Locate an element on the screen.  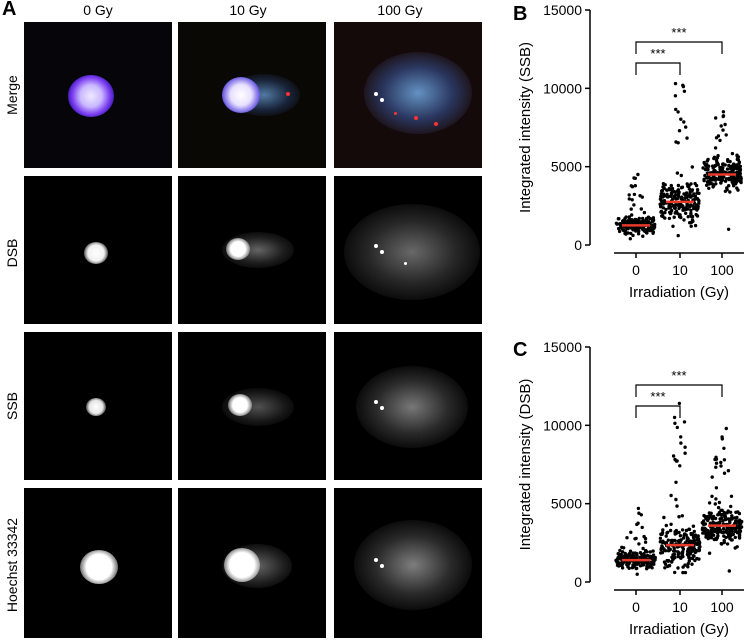
significance-label: *** is located at coordinates (678, 375).